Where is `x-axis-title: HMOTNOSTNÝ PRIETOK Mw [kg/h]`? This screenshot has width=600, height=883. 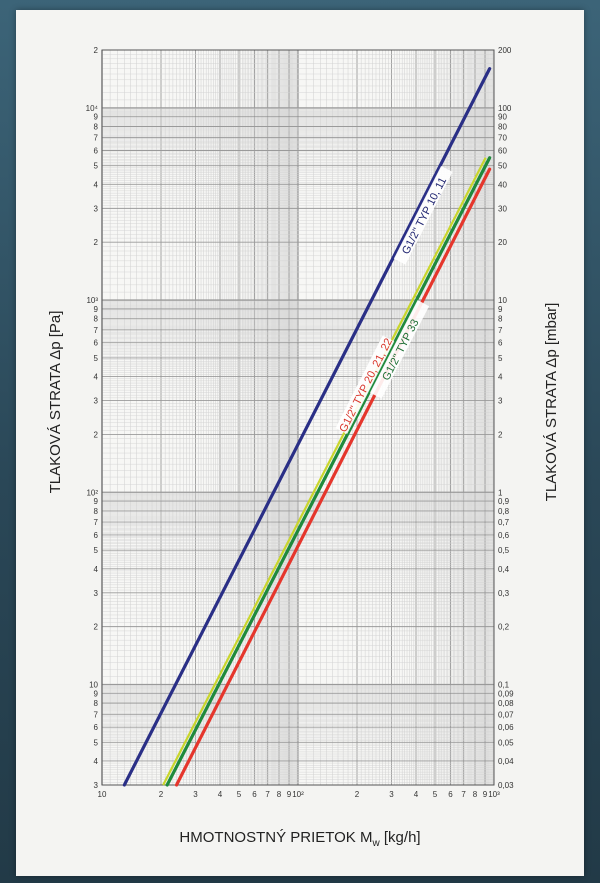 x-axis-title: HMOTNOSTNÝ PRIETOK Mw [kg/h] is located at coordinates (299, 839).